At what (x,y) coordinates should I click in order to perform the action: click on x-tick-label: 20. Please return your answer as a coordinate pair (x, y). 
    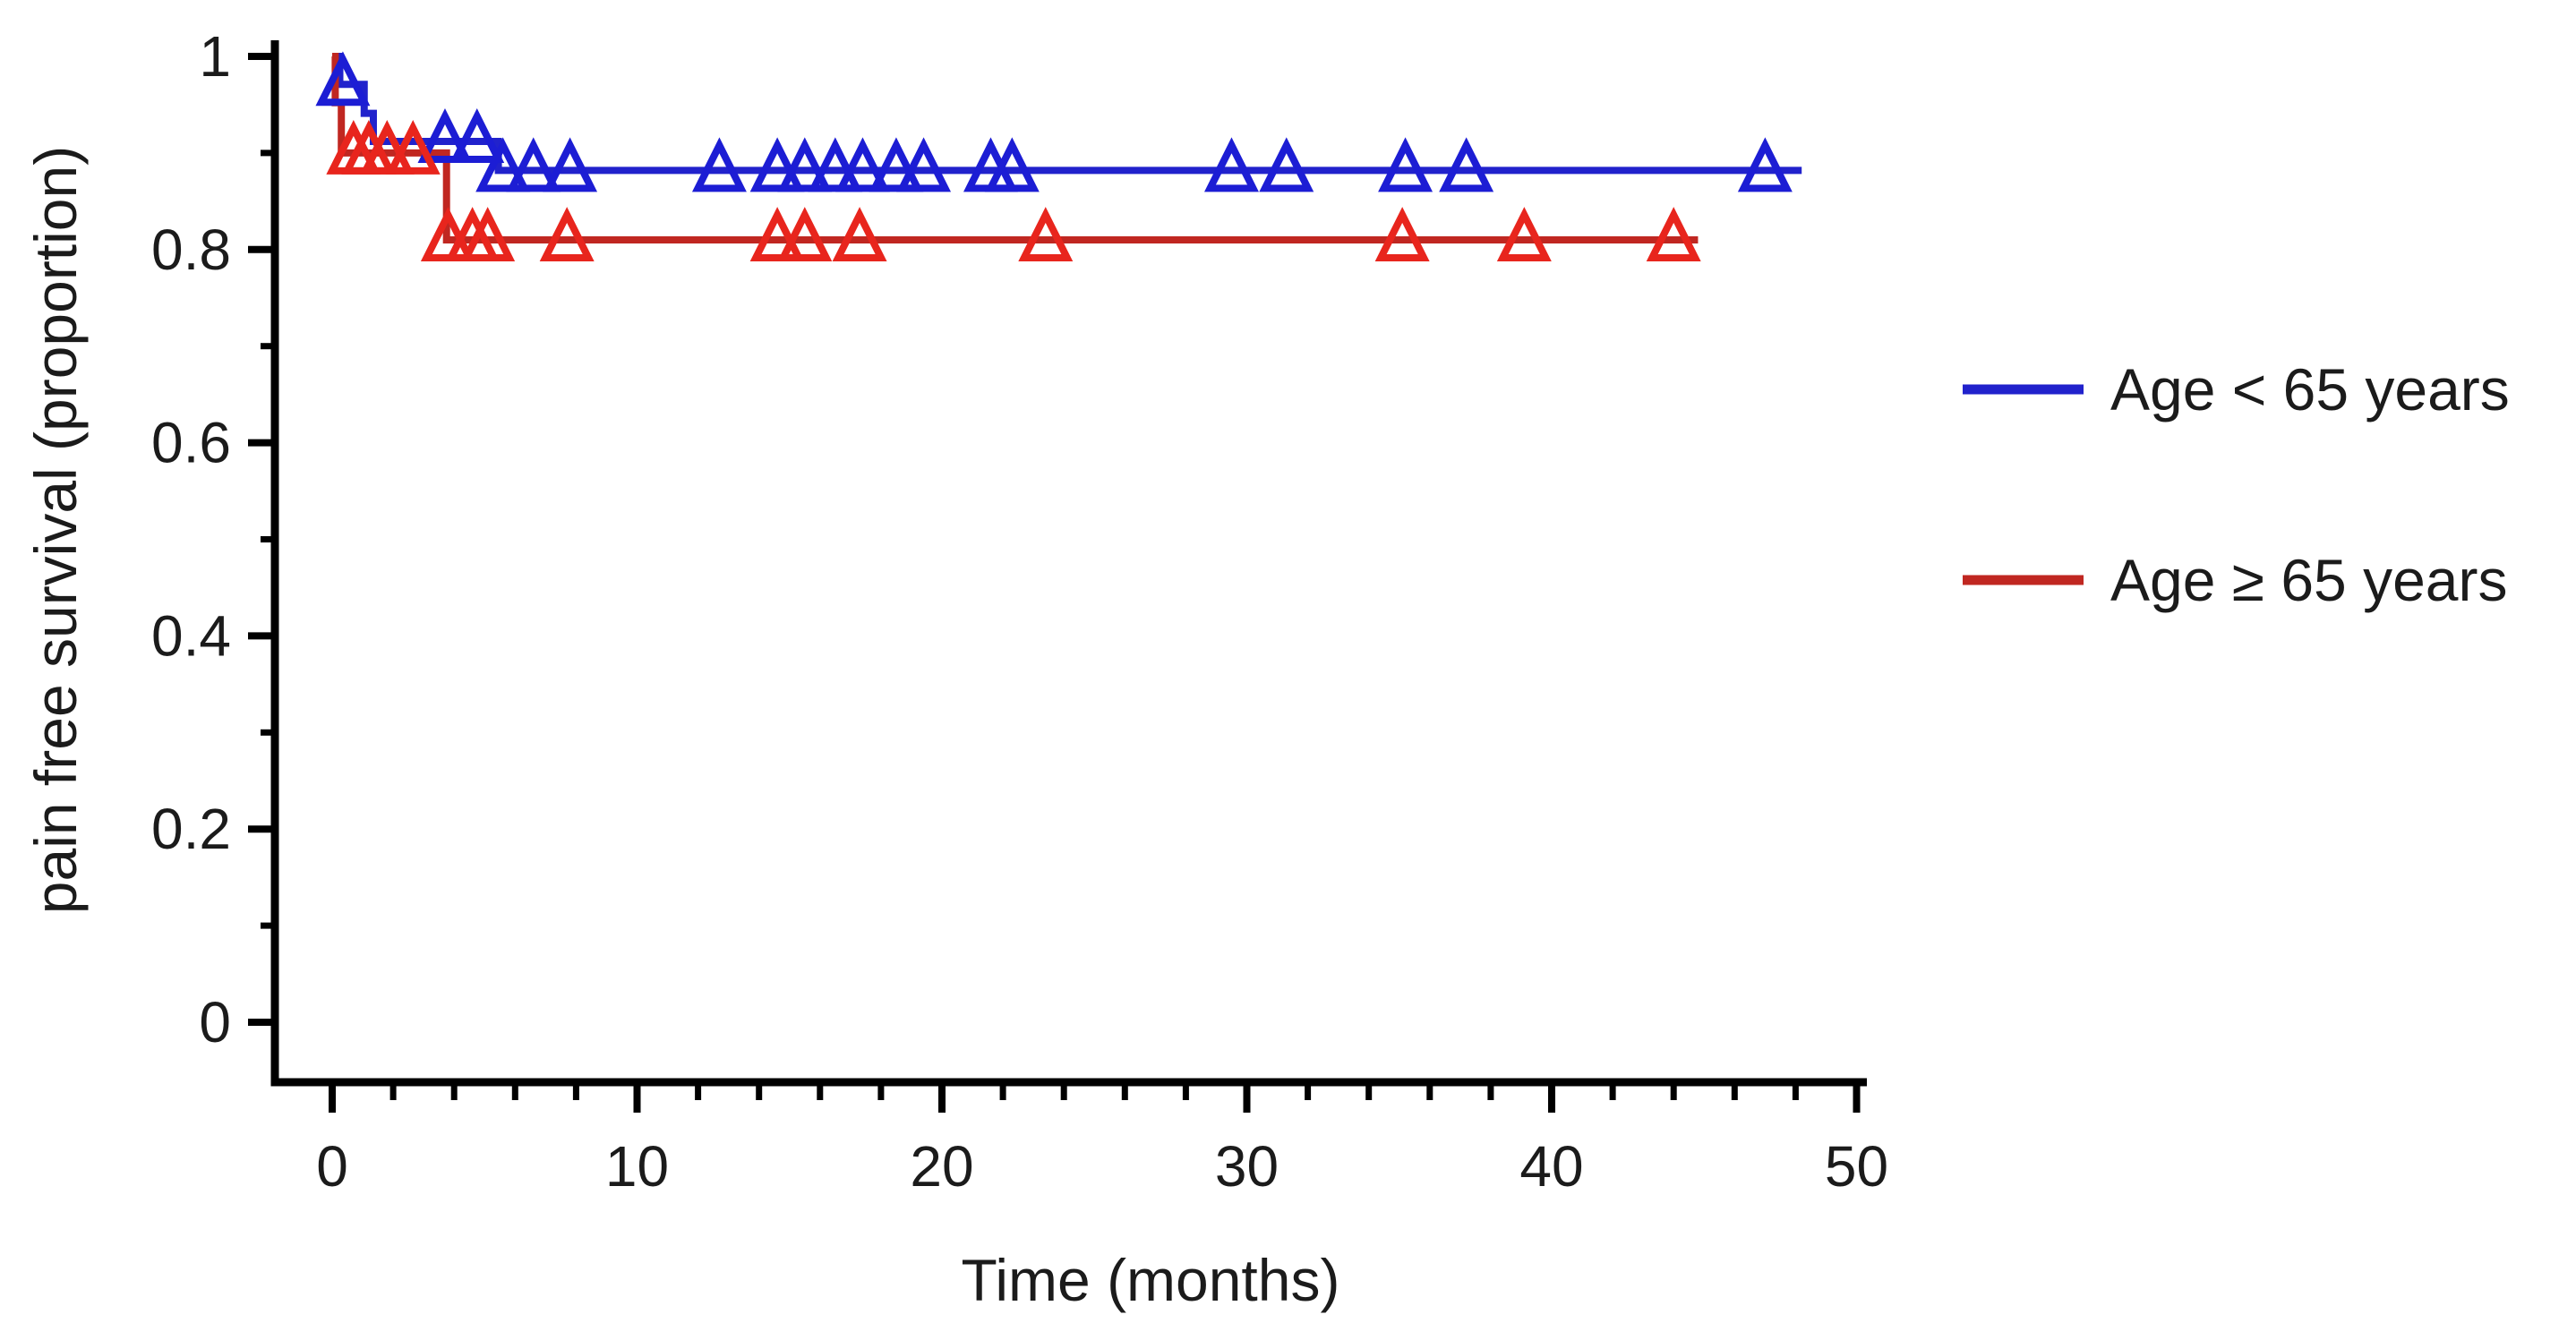
    Looking at the image, I should click on (941, 1166).